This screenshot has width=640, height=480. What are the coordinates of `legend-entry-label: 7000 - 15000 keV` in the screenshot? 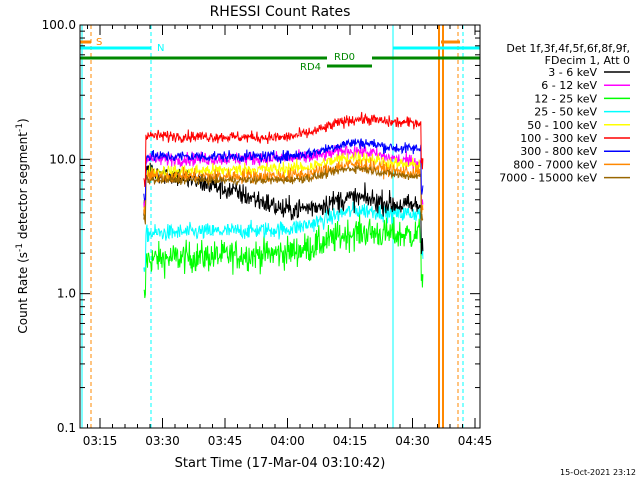 It's located at (548, 178).